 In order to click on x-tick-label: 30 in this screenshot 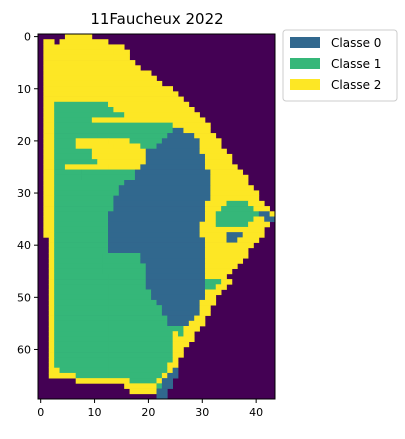, I will do `click(202, 412)`.